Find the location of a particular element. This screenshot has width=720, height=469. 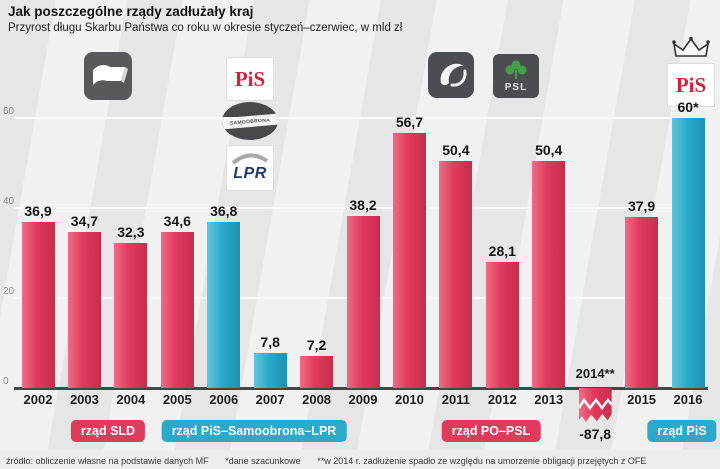

bar-2004 is located at coordinates (131, 315).